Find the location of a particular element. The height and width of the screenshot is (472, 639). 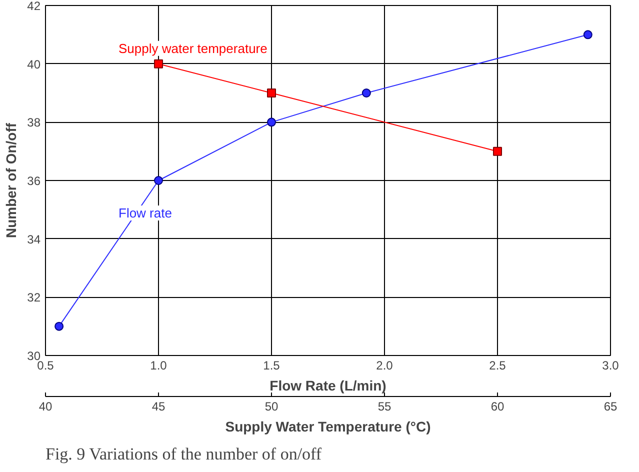

series-label: Flow rate is located at coordinates (145, 213).